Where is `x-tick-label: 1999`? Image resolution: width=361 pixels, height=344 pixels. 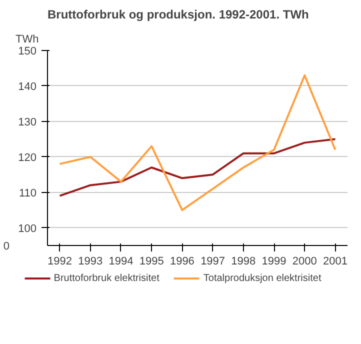 x-tick-label: 1999 is located at coordinates (274, 262).